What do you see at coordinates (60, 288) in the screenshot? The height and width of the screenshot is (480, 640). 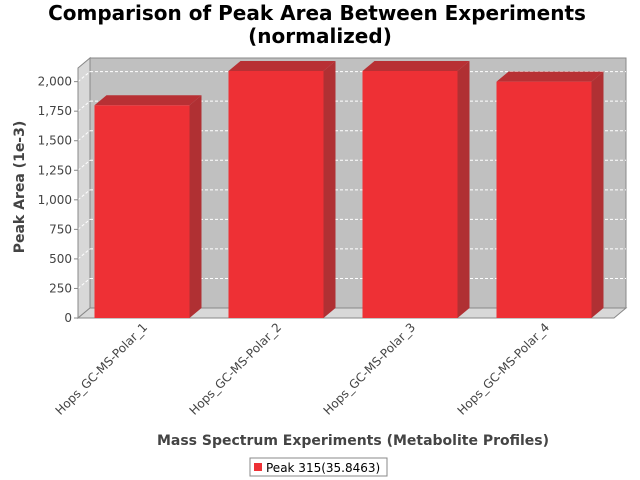 I see `y-tick-label: 250` at bounding box center [60, 288].